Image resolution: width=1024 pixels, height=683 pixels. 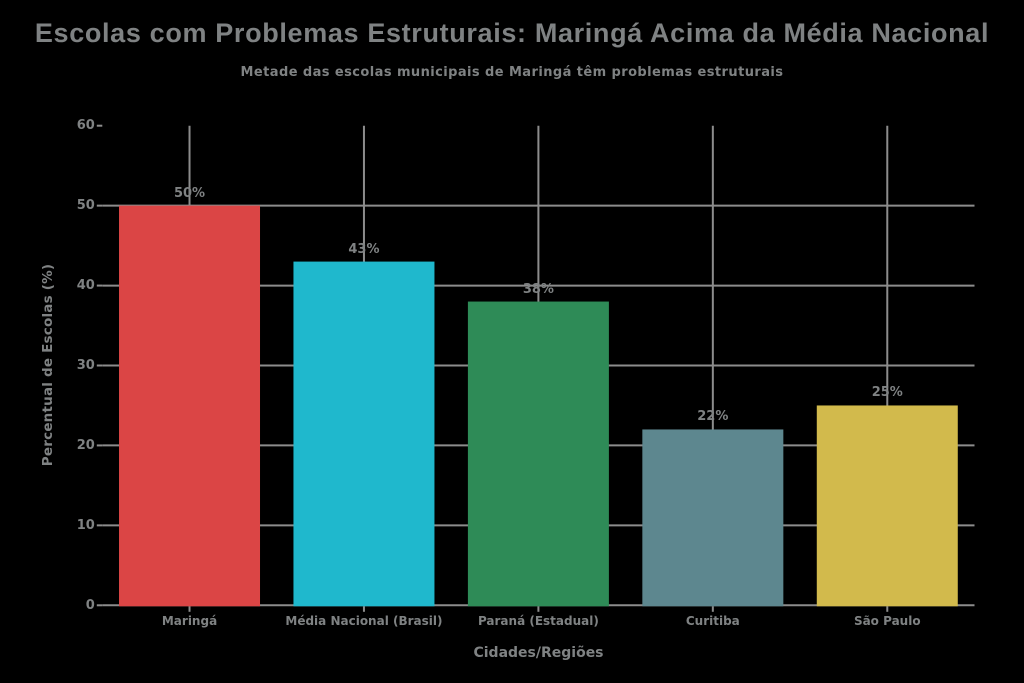 What do you see at coordinates (85, 445) in the screenshot?
I see `y-tick-label: 20` at bounding box center [85, 445].